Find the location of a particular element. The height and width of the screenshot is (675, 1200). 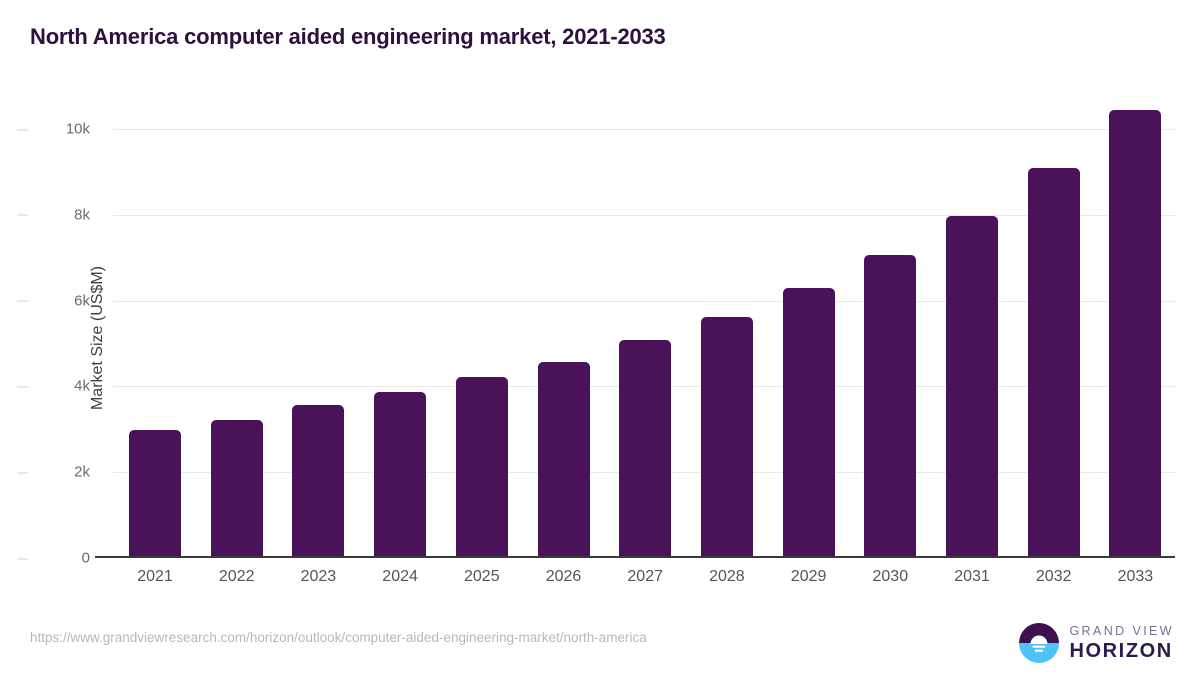

bar-2033 is located at coordinates (1135, 333).